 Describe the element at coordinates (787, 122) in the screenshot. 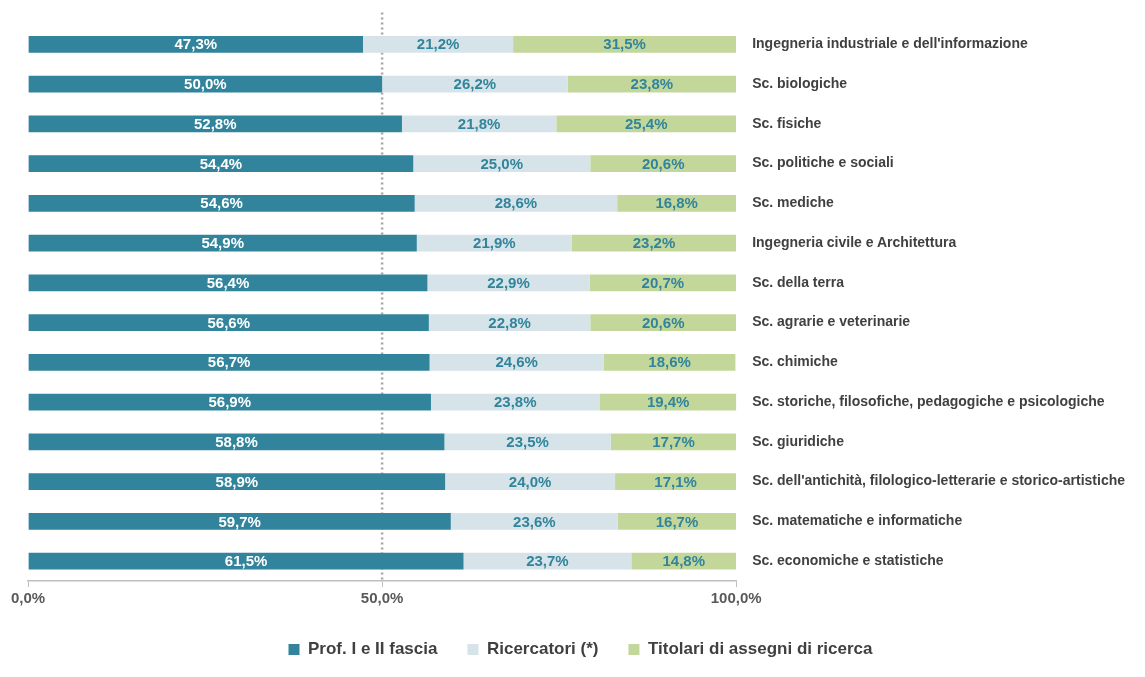

I see `y-tick-label: Sc. fisiche` at that location.